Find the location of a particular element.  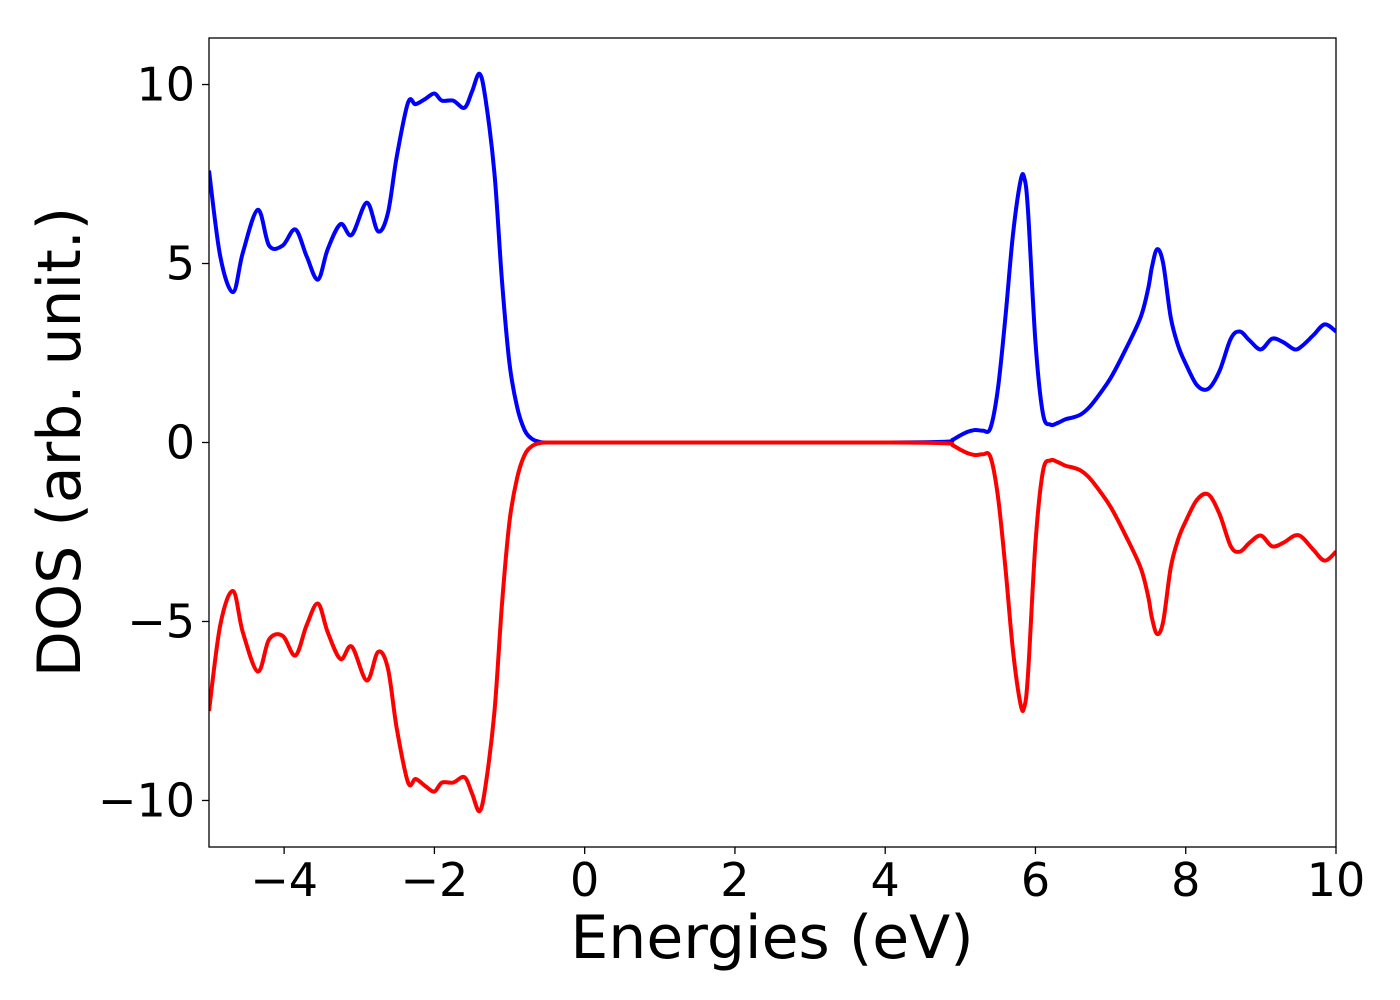

y-axis-label: DOS (arb. unit.) is located at coordinates (60, 442).